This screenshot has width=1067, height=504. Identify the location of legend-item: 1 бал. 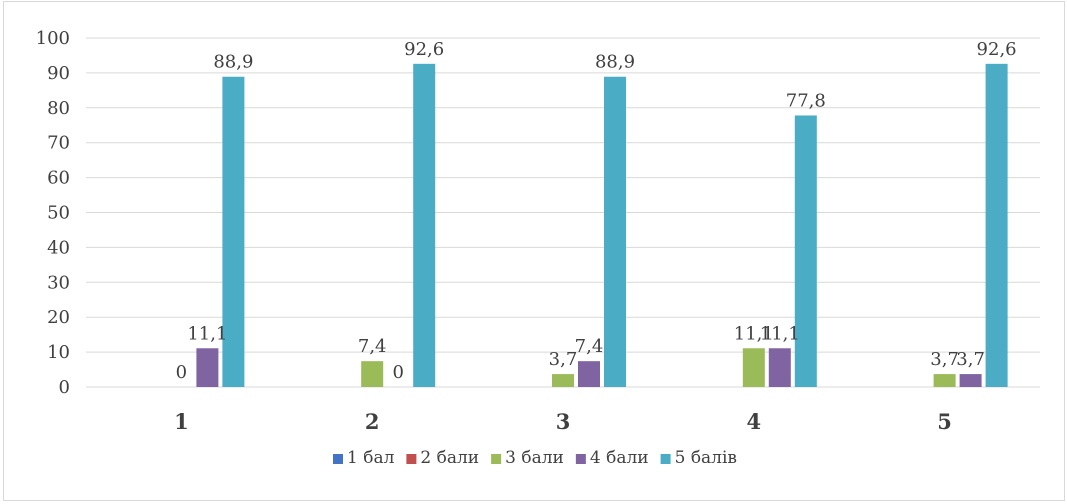
(364, 458).